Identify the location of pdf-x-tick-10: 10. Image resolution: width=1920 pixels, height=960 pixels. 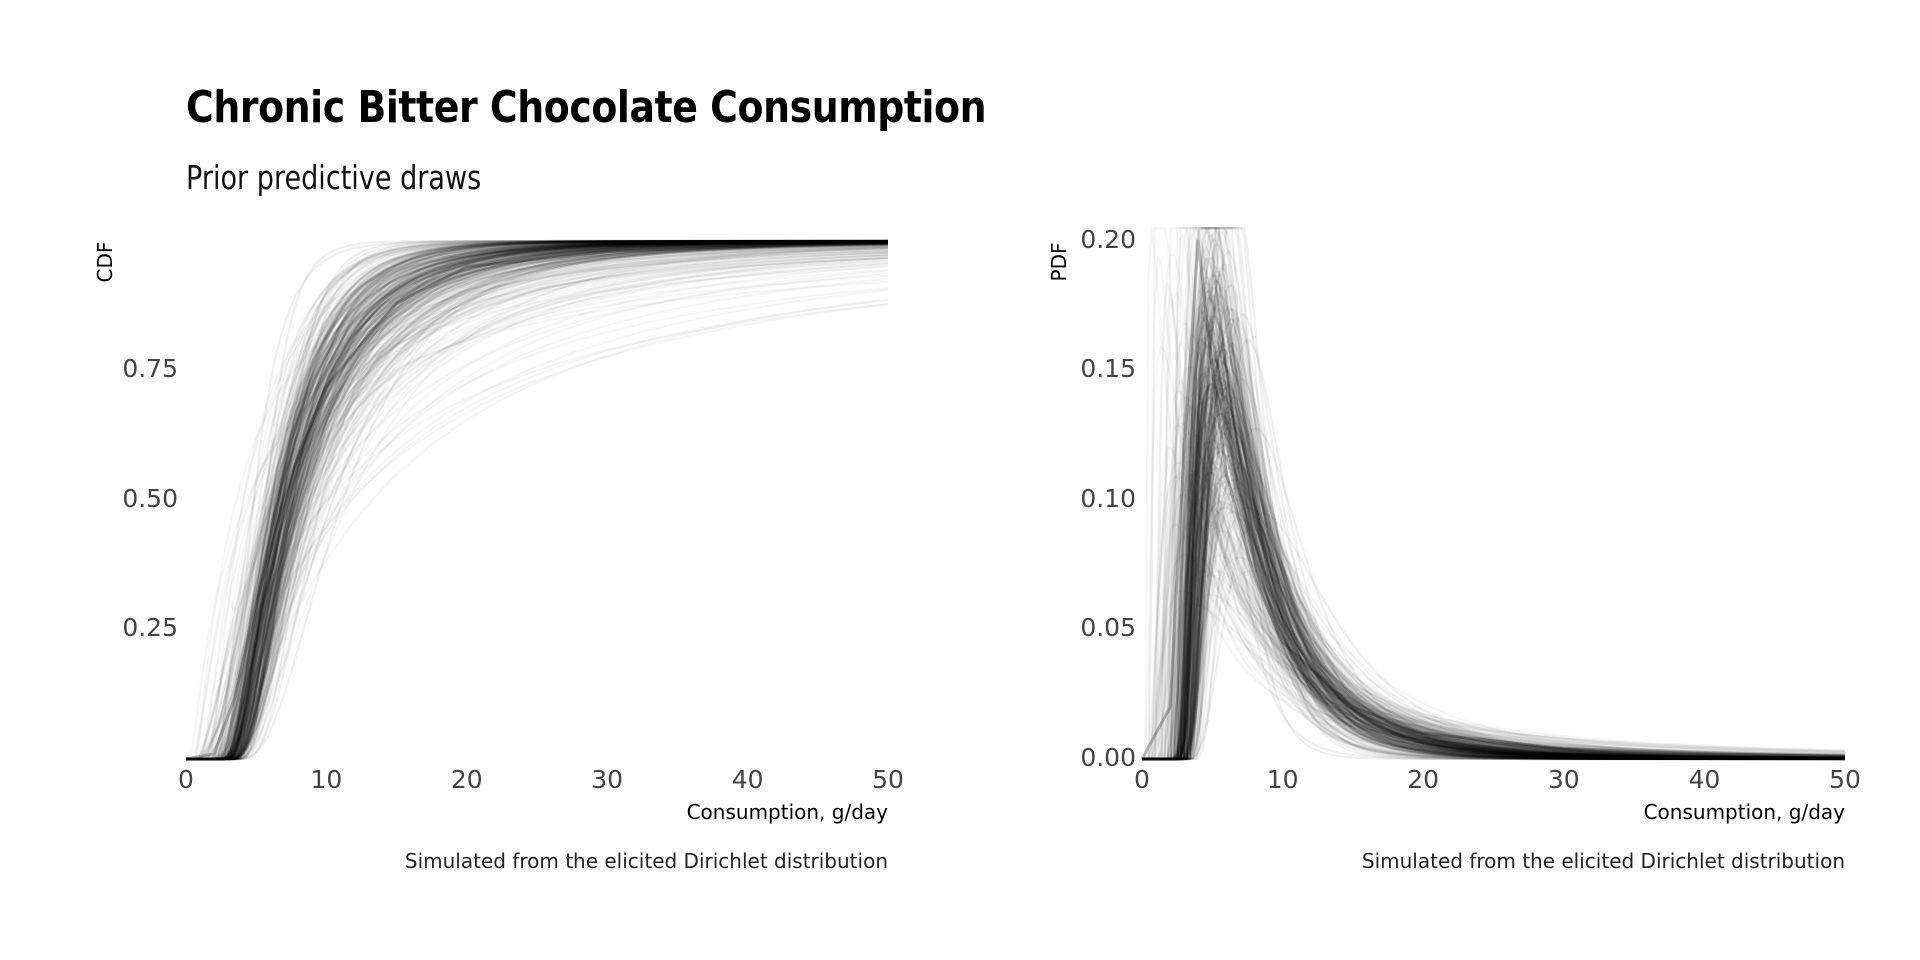
(1283, 779).